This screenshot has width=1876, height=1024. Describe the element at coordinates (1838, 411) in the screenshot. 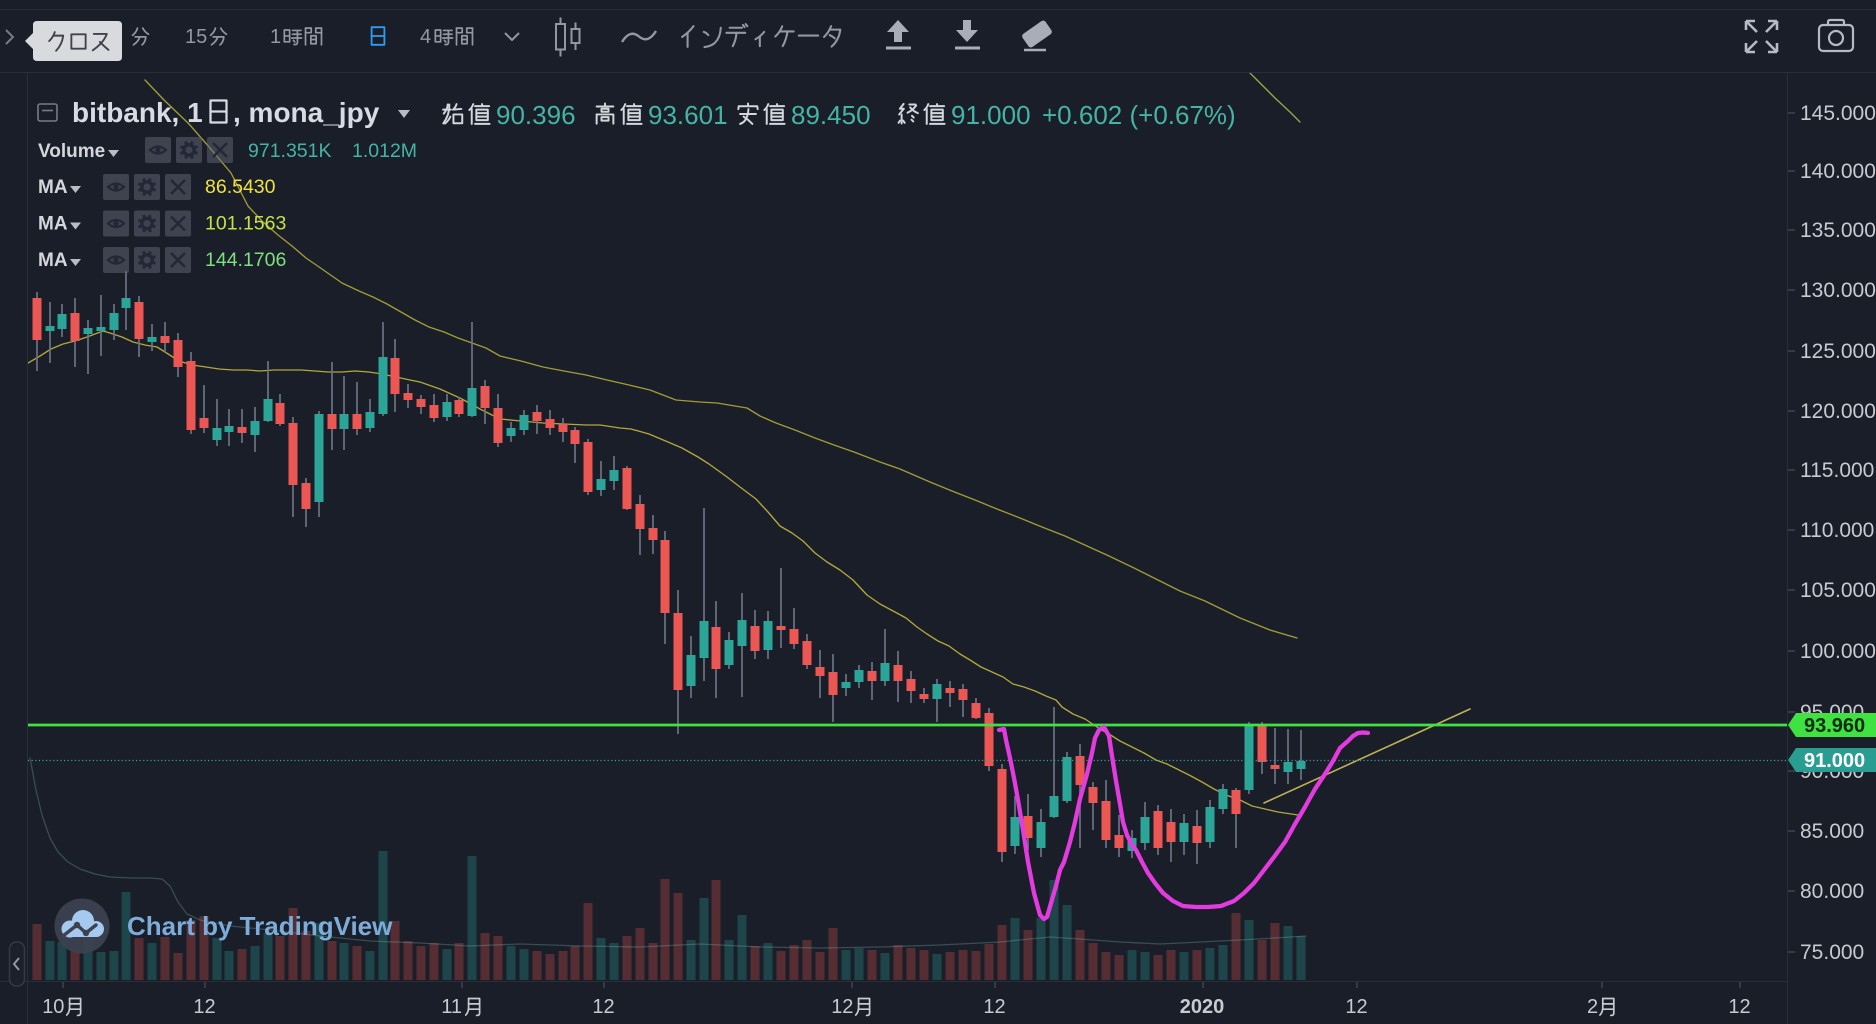

I see `svg-text: 120.000` at that location.